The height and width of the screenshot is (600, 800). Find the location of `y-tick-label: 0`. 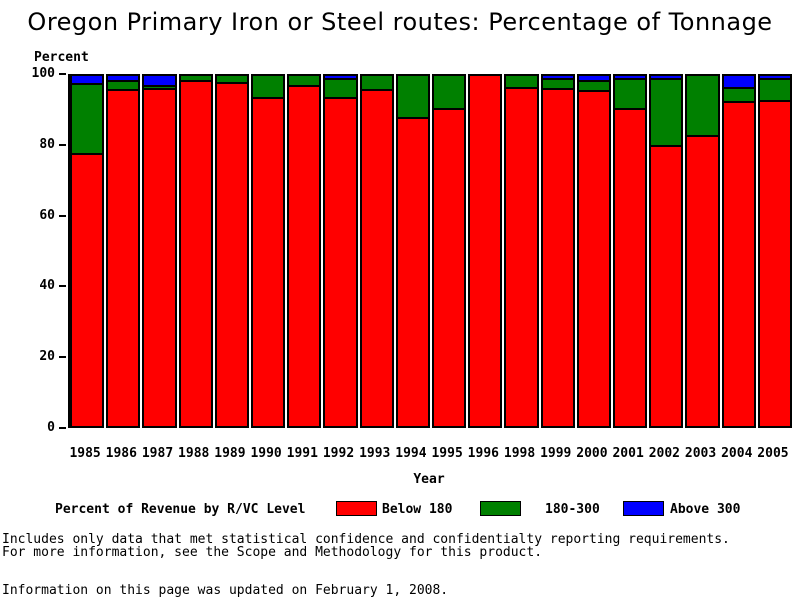

y-tick-label: 0 is located at coordinates (51, 427).